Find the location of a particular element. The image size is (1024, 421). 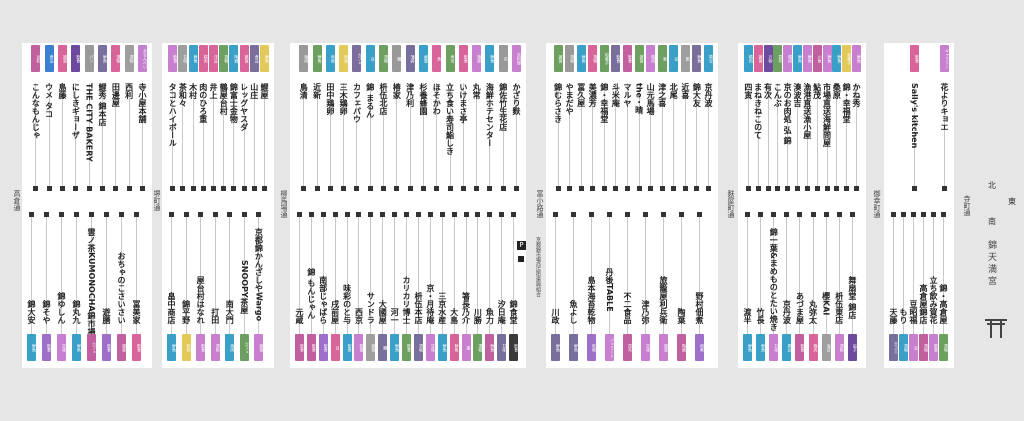

category-tag: ギャラリー is located at coordinates (944, 58).